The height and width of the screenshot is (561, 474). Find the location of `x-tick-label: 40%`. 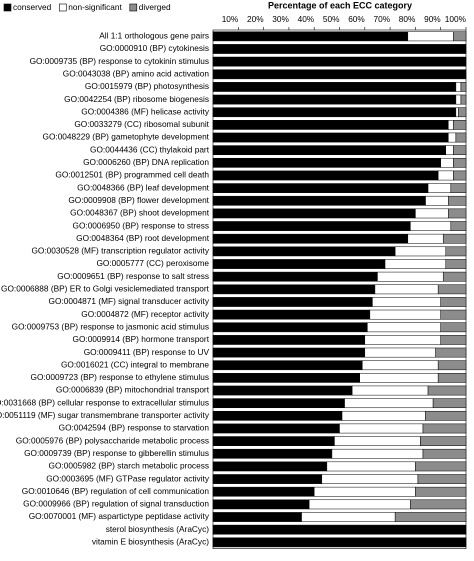

x-tick-label: 40% is located at coordinates (306, 19).